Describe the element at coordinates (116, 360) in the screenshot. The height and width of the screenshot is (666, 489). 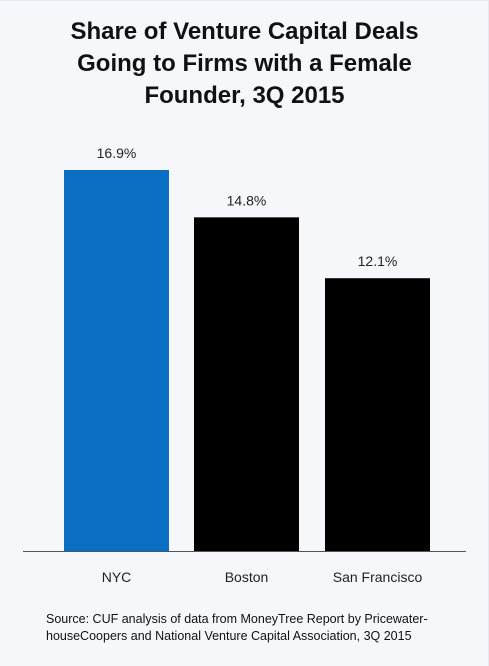
I see `bar-nyc` at that location.